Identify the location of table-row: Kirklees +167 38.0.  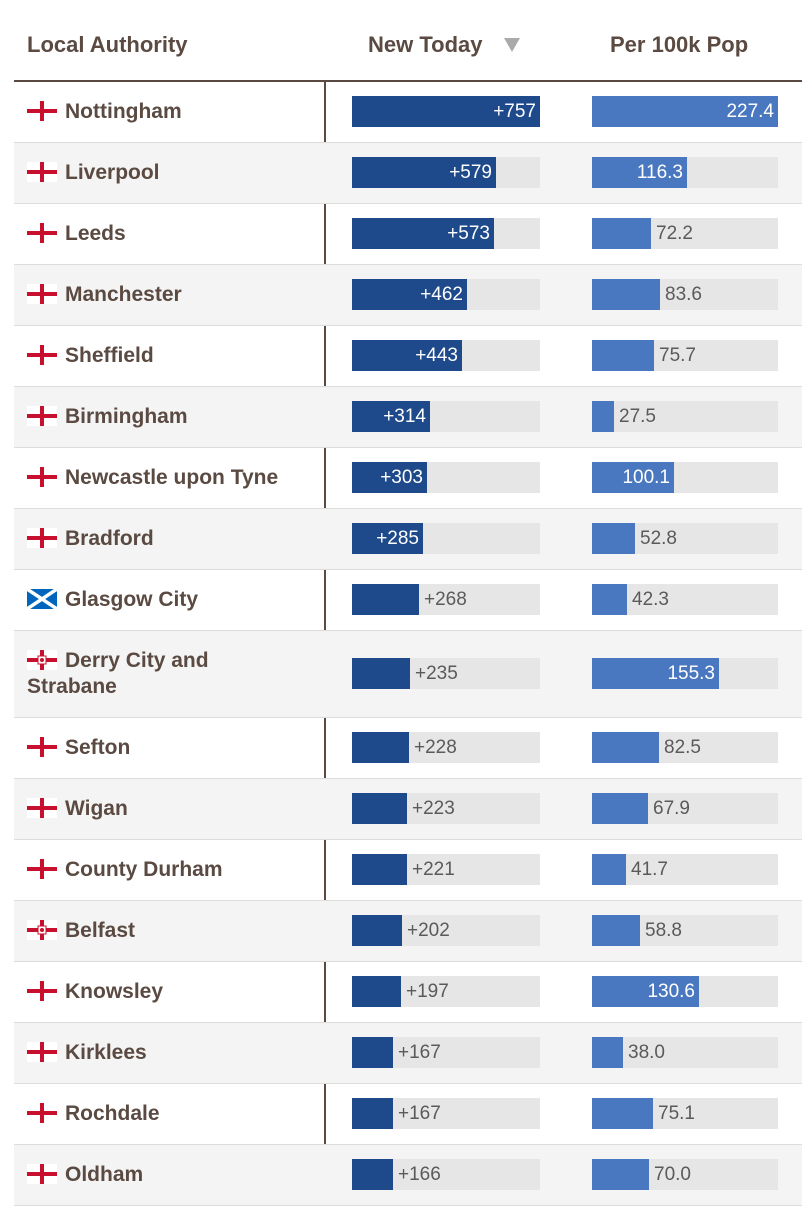
(408, 1053).